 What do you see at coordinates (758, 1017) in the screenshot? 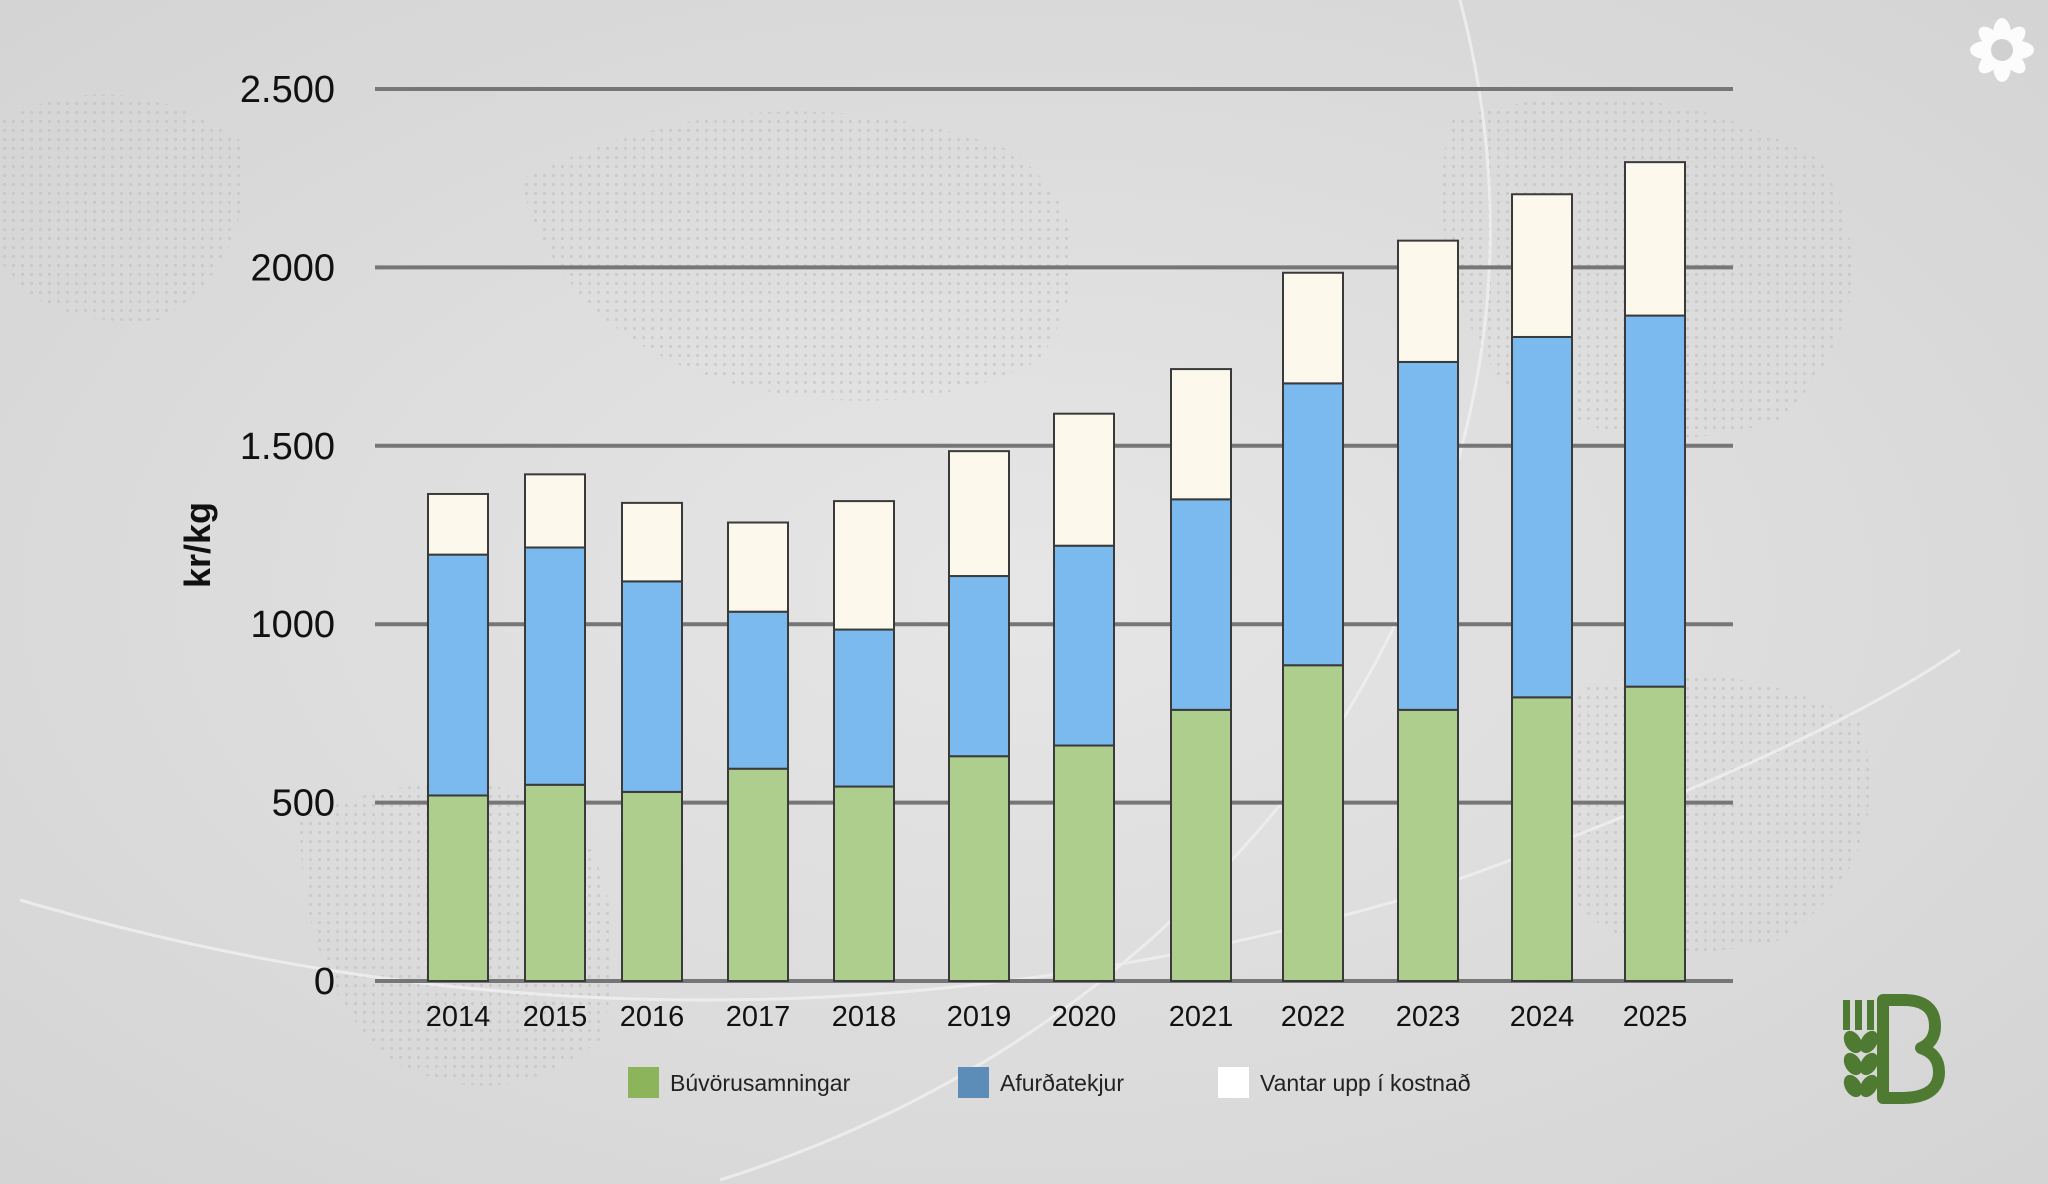
I see `x-tick-label: 2017` at bounding box center [758, 1017].